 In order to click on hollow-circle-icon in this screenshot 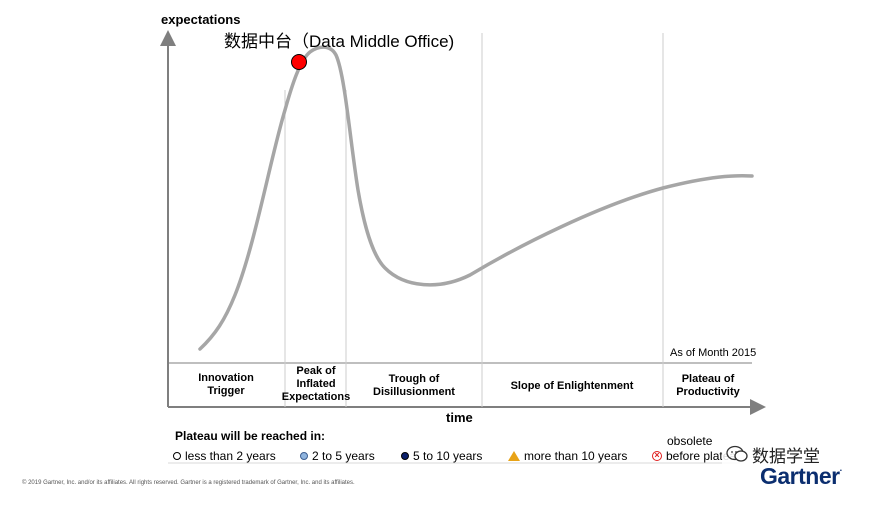, I will do `click(177, 456)`.